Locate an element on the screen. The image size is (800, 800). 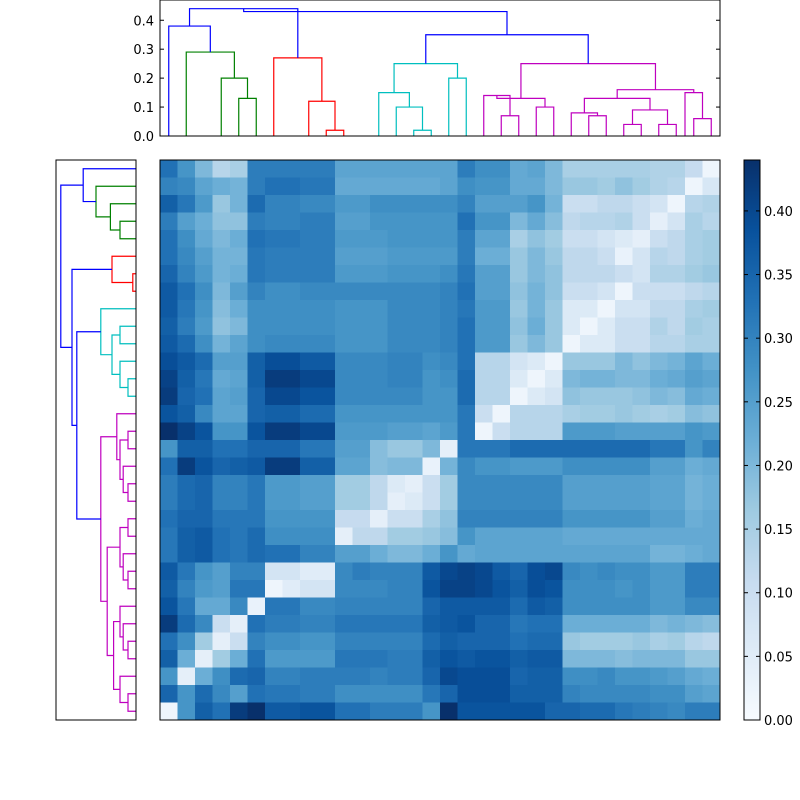
top-dendrogram-tick-label: 0.0 is located at coordinates (143, 137).